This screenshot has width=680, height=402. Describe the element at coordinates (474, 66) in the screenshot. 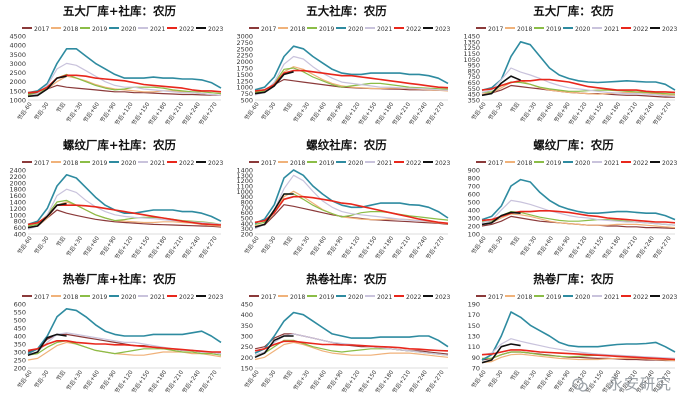

I see `y-tick-label: 950` at that location.